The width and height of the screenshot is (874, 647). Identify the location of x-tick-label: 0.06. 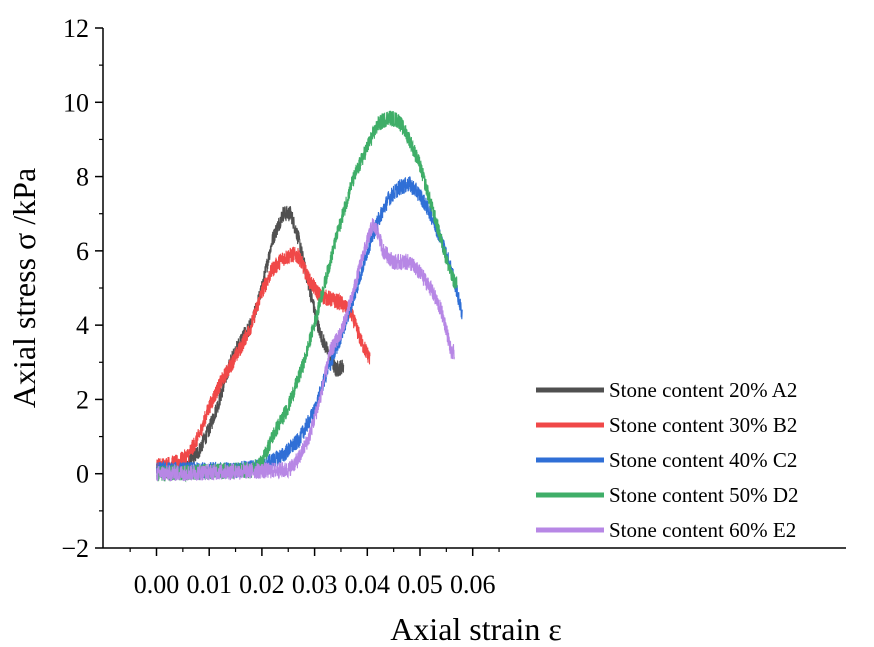
(473, 584).